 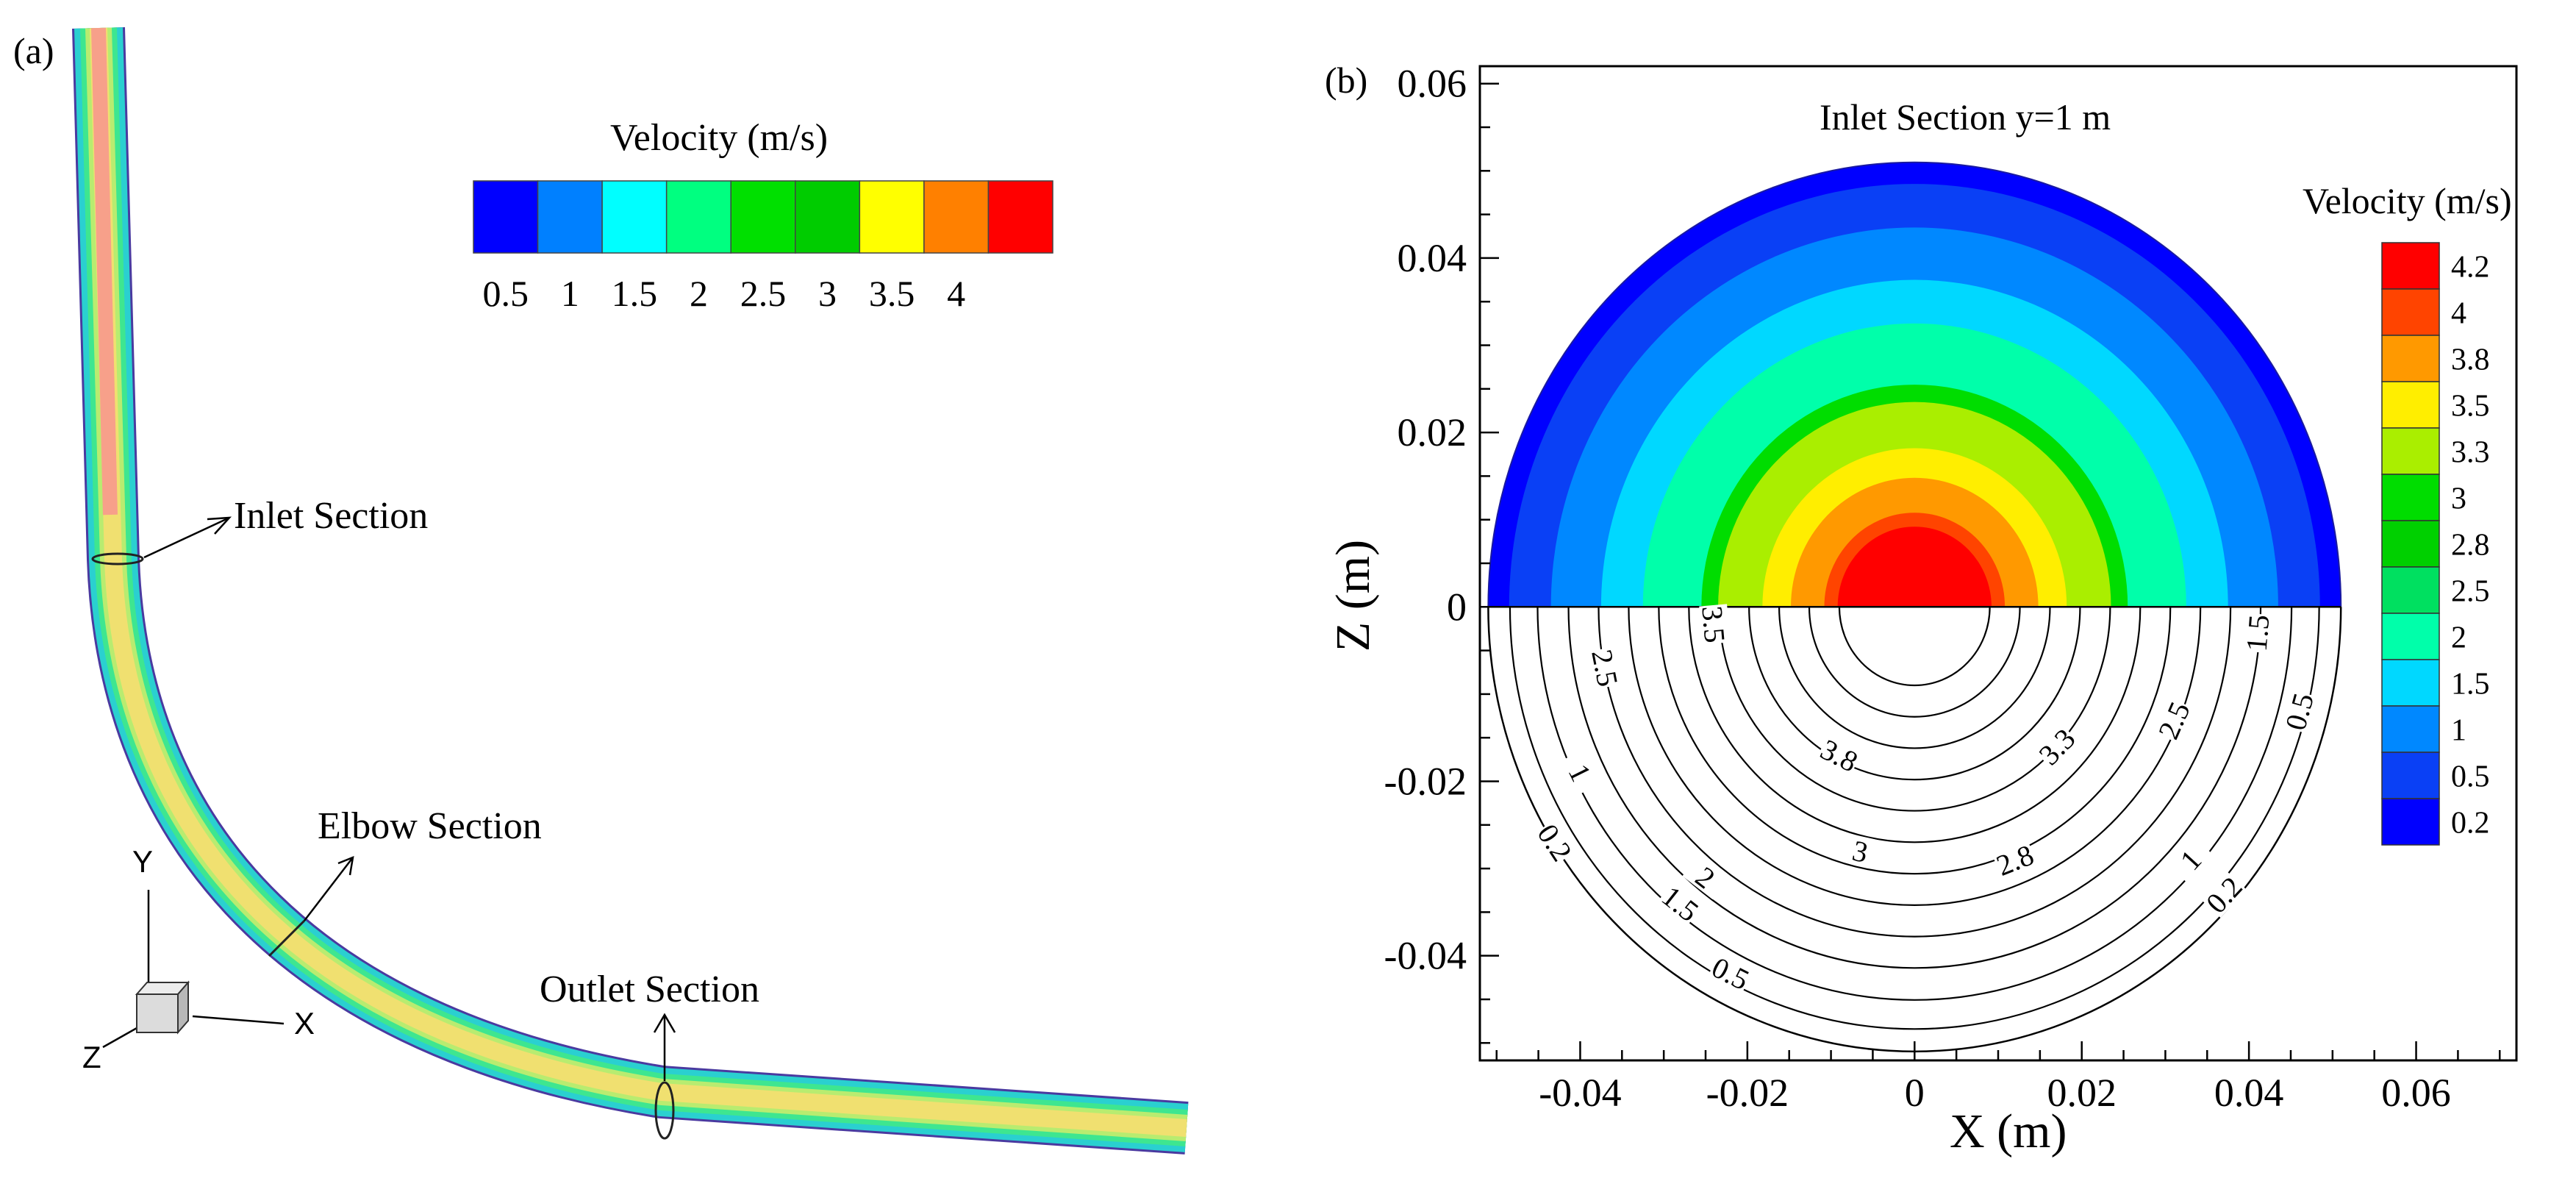 What do you see at coordinates (345, 866) in the screenshot?
I see `elbow-arrow-head` at bounding box center [345, 866].